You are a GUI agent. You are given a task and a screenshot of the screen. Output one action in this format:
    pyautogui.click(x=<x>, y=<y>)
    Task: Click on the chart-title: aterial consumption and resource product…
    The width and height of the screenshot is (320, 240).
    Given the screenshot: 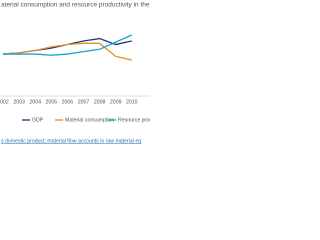 What is the action you would take?
    pyautogui.click(x=75, y=5)
    